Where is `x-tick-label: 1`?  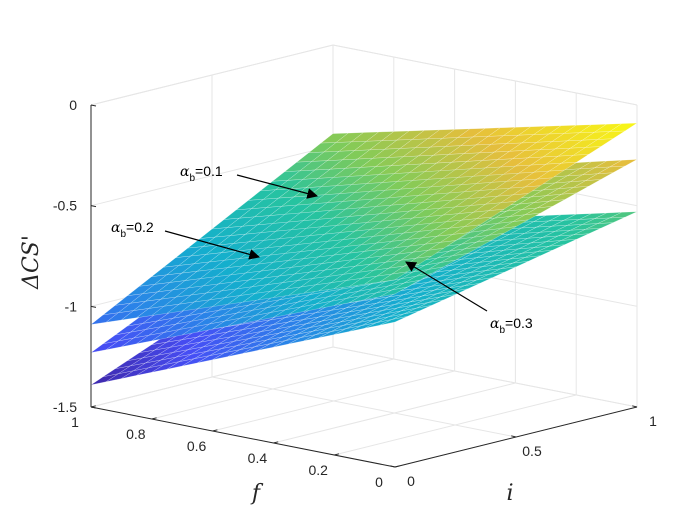 x-tick-label: 1 is located at coordinates (653, 421).